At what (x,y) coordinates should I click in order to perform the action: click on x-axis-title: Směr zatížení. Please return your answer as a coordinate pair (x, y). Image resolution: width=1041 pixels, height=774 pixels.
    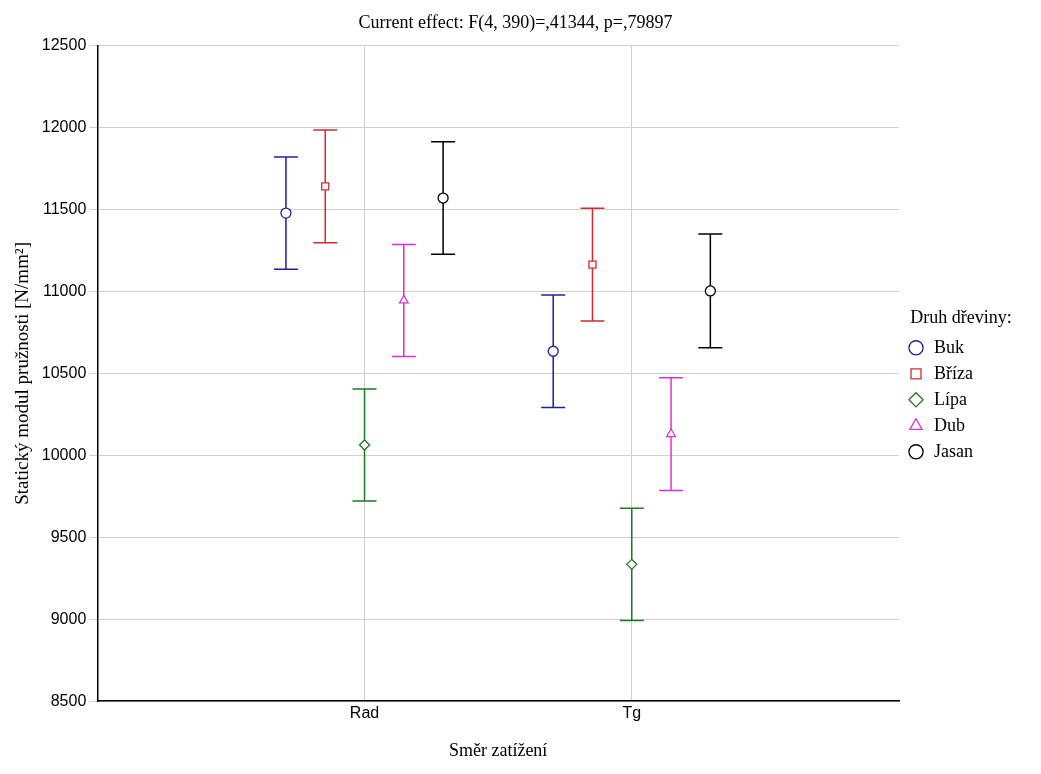
    Looking at the image, I should click on (498, 749).